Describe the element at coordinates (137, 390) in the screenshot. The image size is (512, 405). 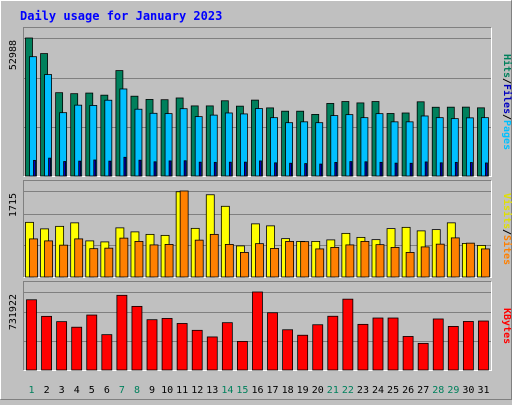
I see `x-tick-label-8: 8` at that location.